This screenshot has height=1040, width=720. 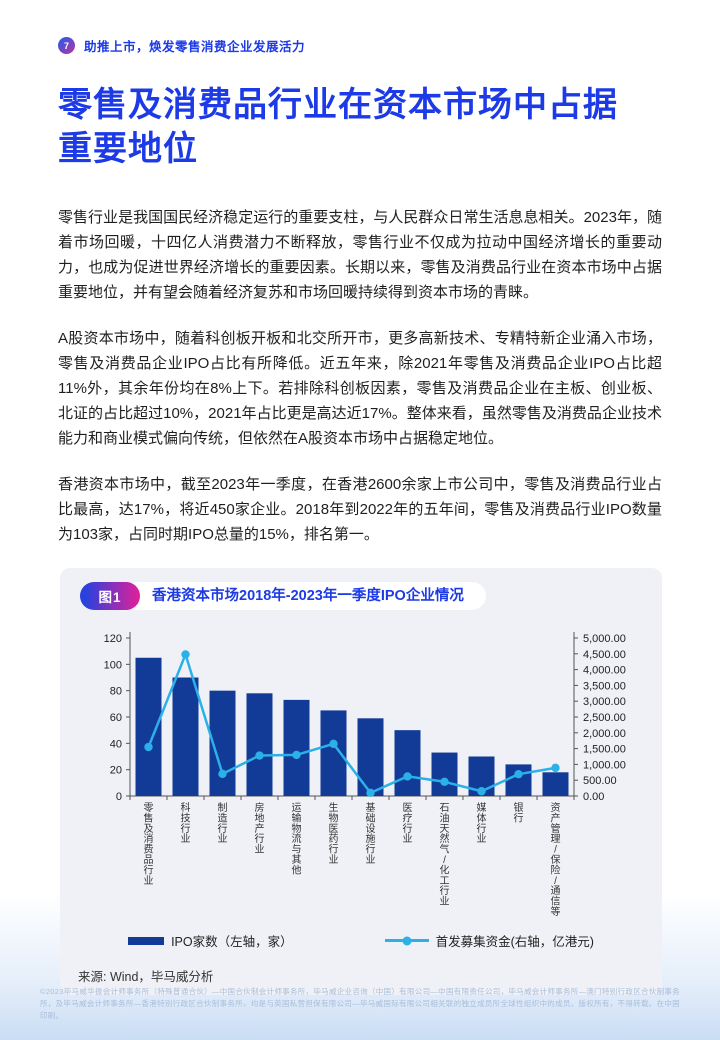 What do you see at coordinates (113, 665) in the screenshot?
I see `svg-text: 100` at bounding box center [113, 665].